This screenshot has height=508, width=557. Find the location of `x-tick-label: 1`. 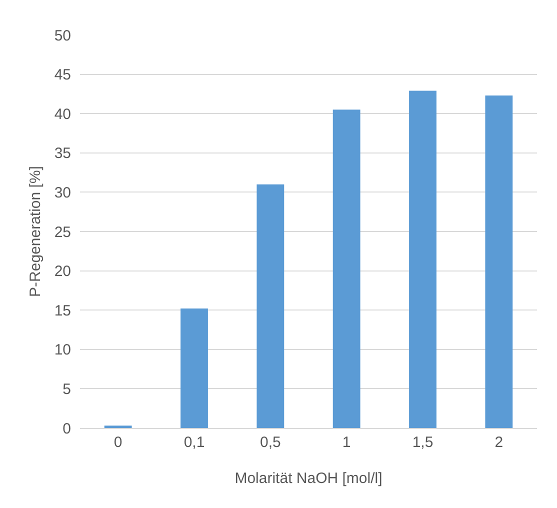

x-tick-label: 1 is located at coordinates (346, 442).